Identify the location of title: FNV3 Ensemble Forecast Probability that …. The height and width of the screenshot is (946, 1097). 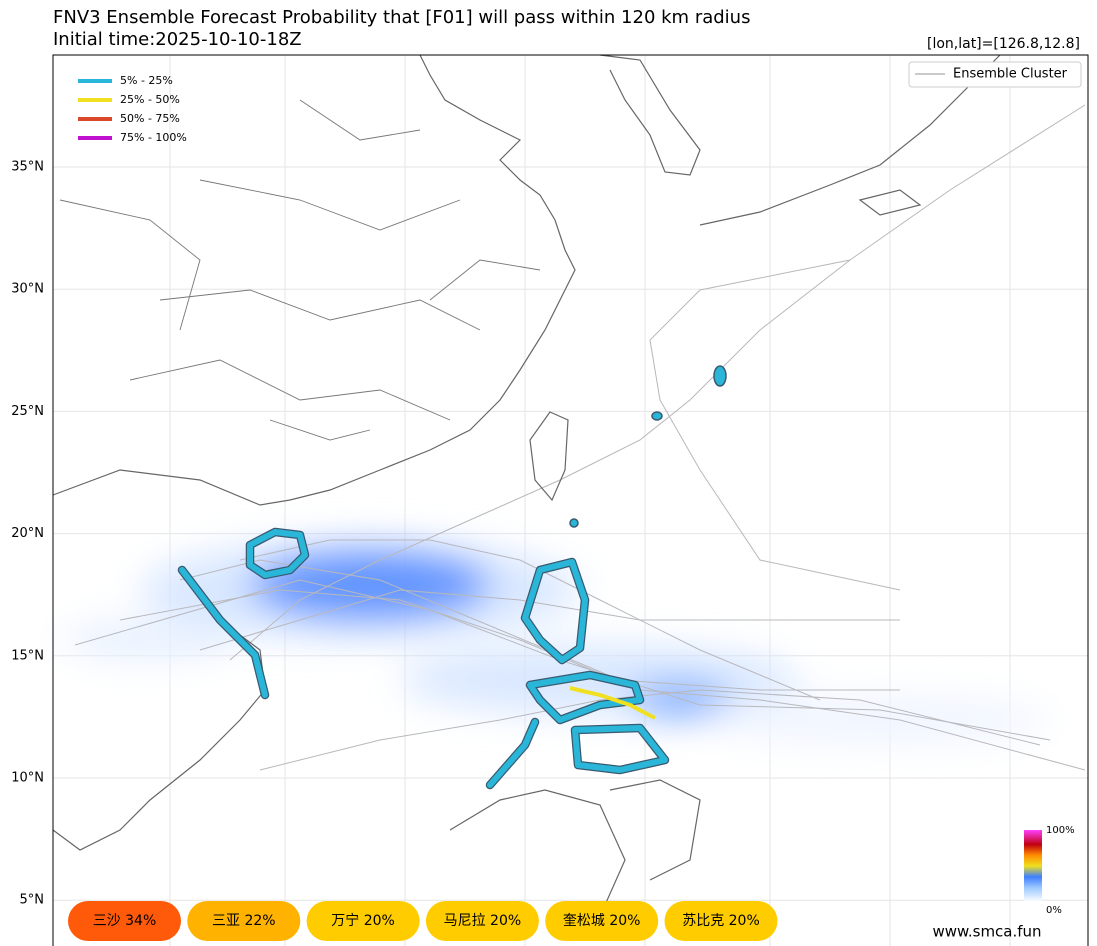
(401, 17).